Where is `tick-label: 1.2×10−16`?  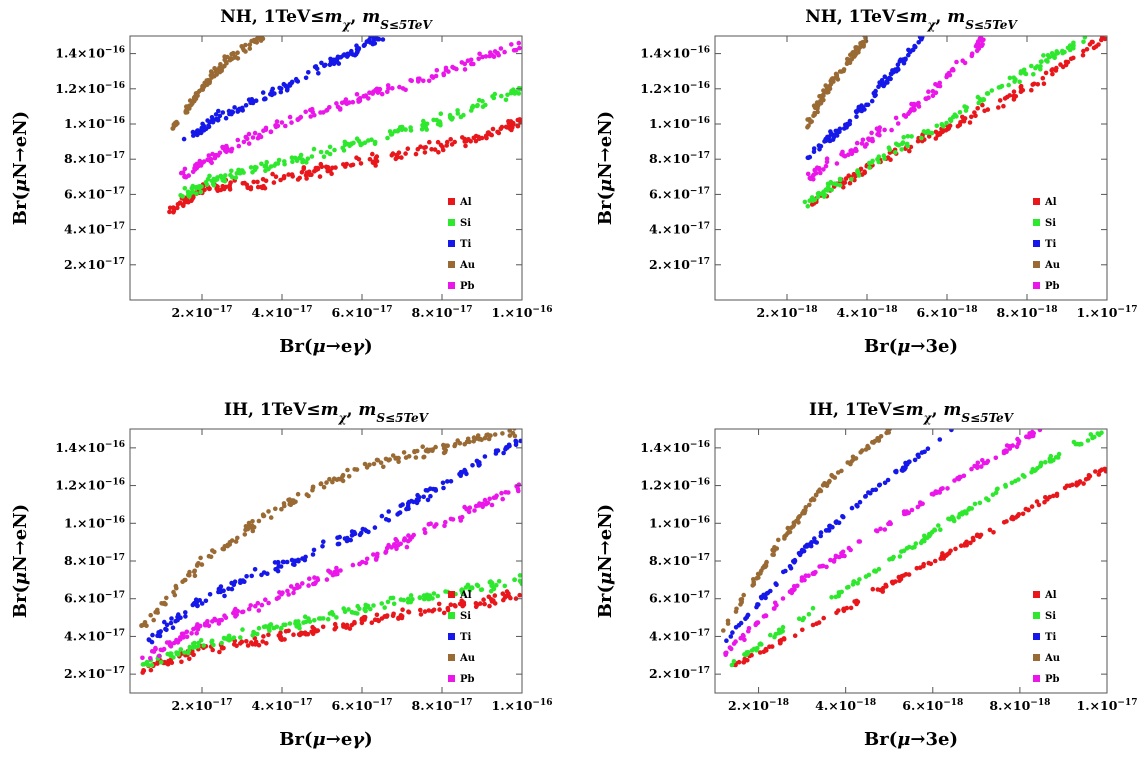
tick-label: 1.2×10−16 is located at coordinates (90, 88).